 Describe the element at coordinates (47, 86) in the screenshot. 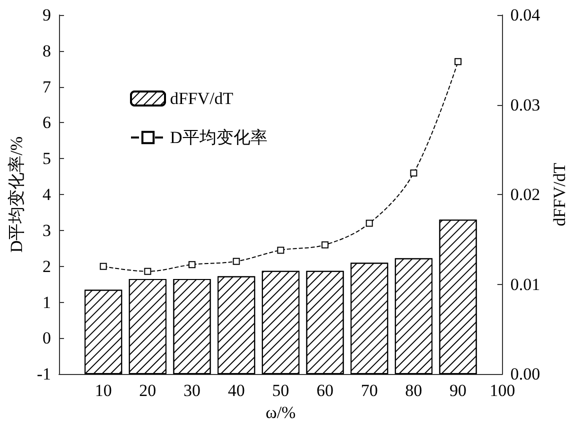

I see `y-tick-label: 7` at that location.